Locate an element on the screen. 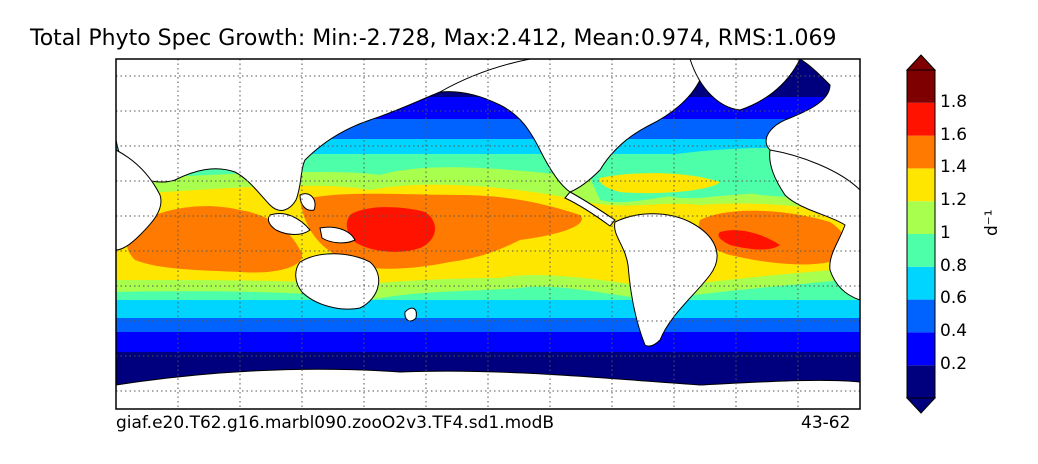 The image size is (1038, 464). colorbar-tick-label: 1.6 is located at coordinates (954, 135).